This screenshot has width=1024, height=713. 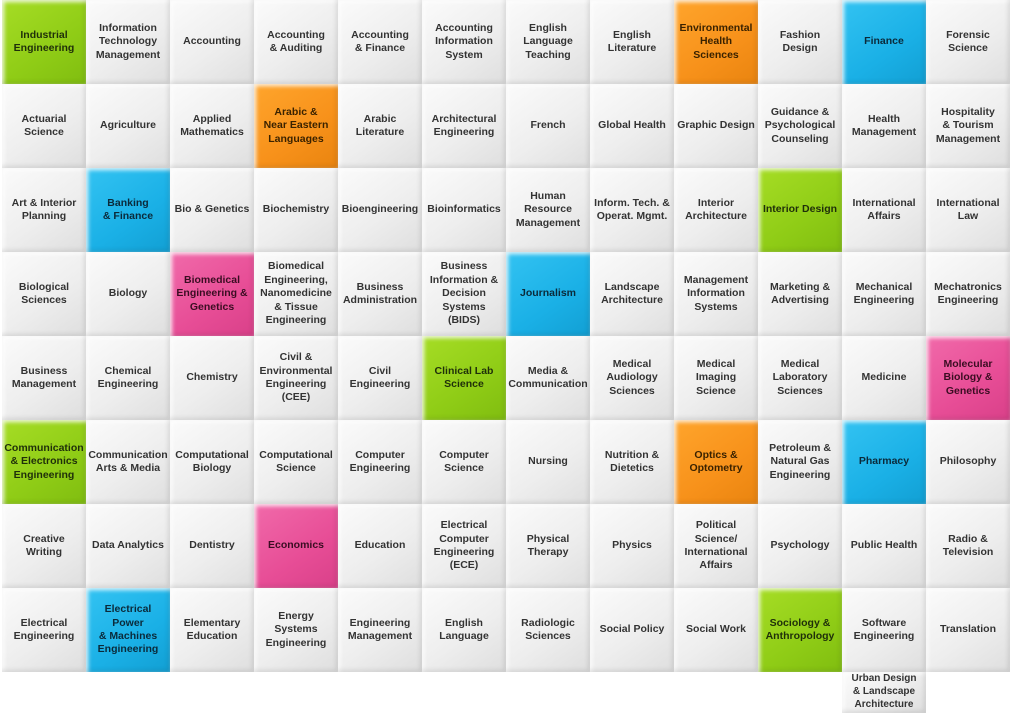 What do you see at coordinates (128, 294) in the screenshot?
I see `major-tile-biology: Biology` at bounding box center [128, 294].